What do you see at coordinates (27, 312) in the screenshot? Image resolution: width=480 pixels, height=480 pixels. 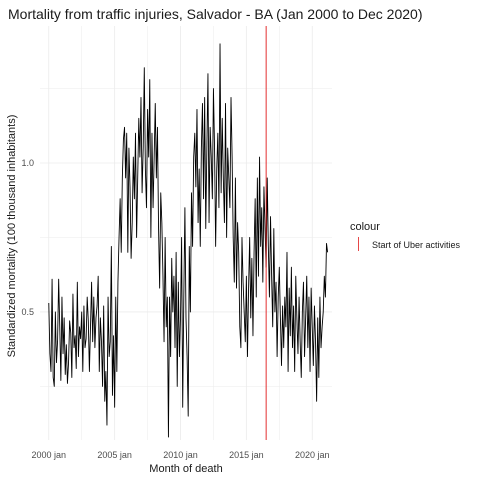 I see `y-tick-label: 0.5` at bounding box center [27, 312].